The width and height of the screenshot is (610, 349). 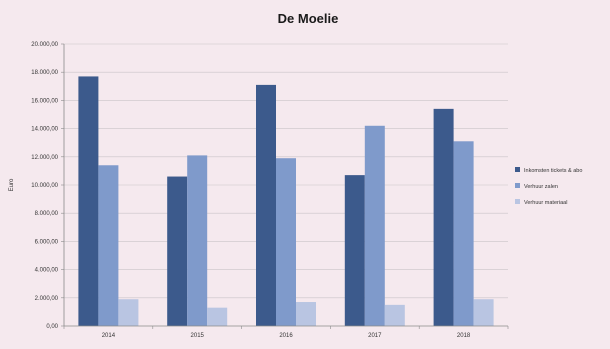 I want to click on y-tick-label: 10.000,00, so click(x=44, y=186).